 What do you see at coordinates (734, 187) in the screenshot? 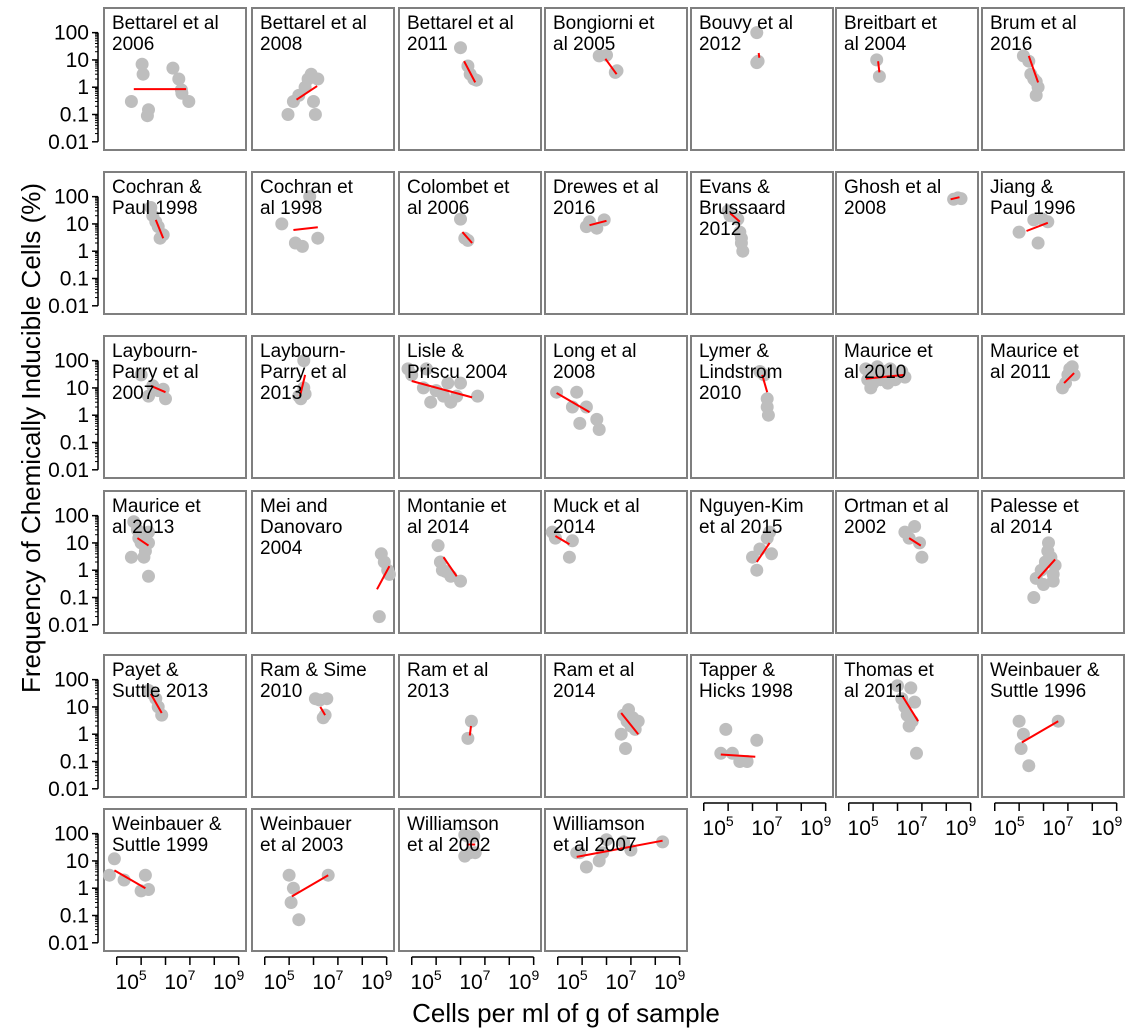
I see `panel-title: Evans &` at bounding box center [734, 187].